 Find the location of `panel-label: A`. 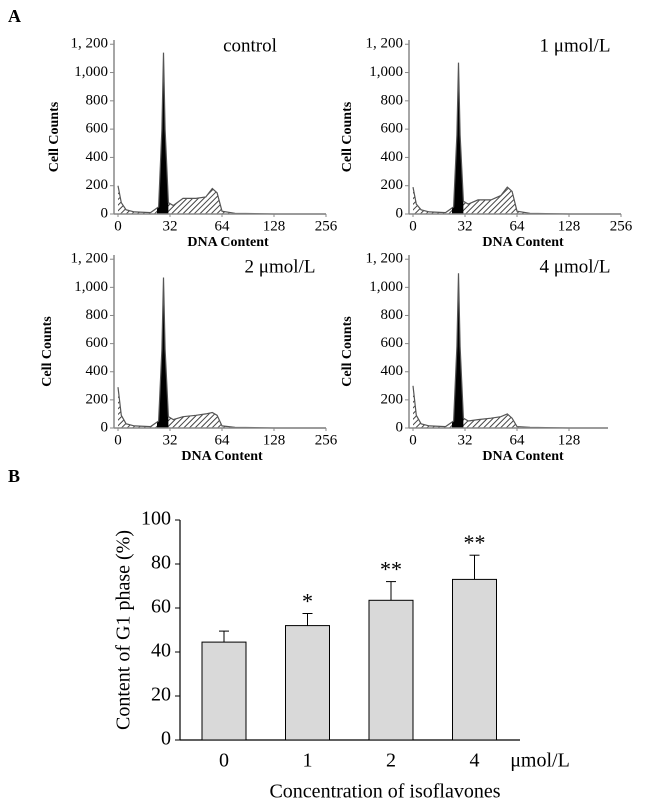

panel-label: A is located at coordinates (14, 16).